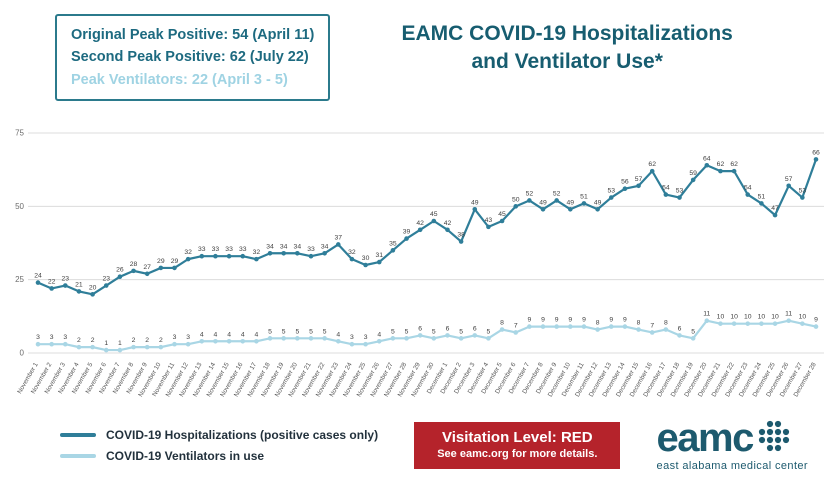 Image resolution: width=834 pixels, height=500 pixels. Describe the element at coordinates (706, 314) in the screenshot. I see `svg-text: 11` at that location.